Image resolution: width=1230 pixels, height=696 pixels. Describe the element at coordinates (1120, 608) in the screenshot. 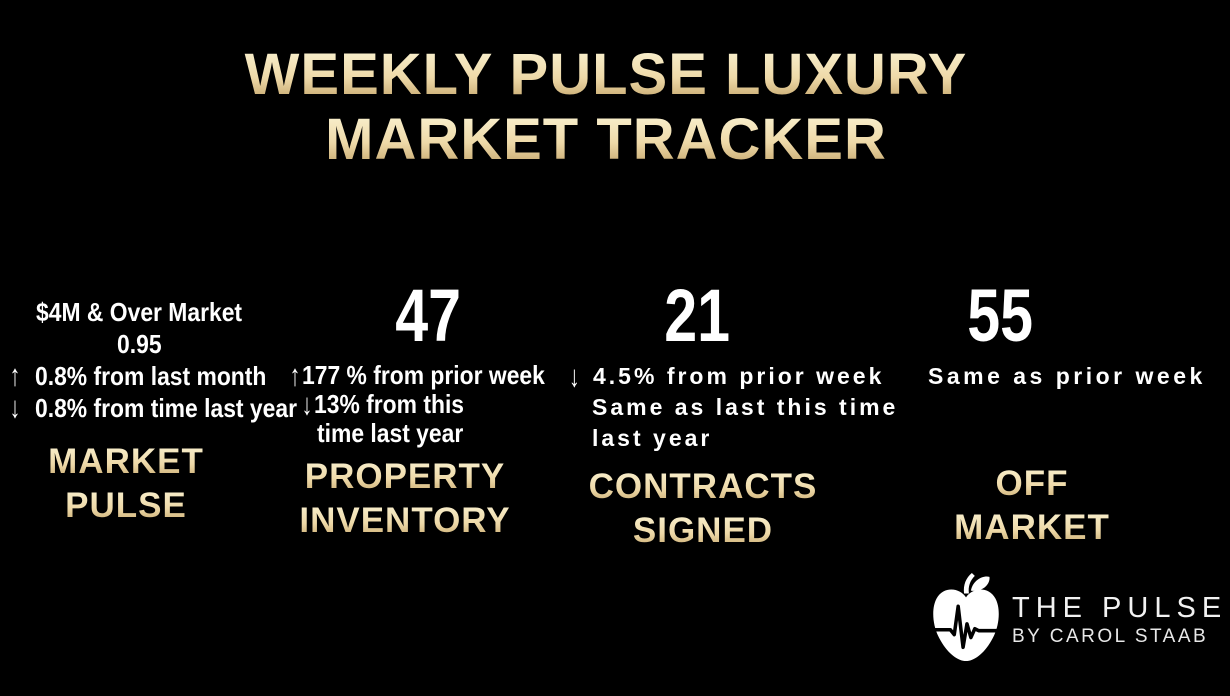

I see `logo-brand-text: THE PULSE` at that location.